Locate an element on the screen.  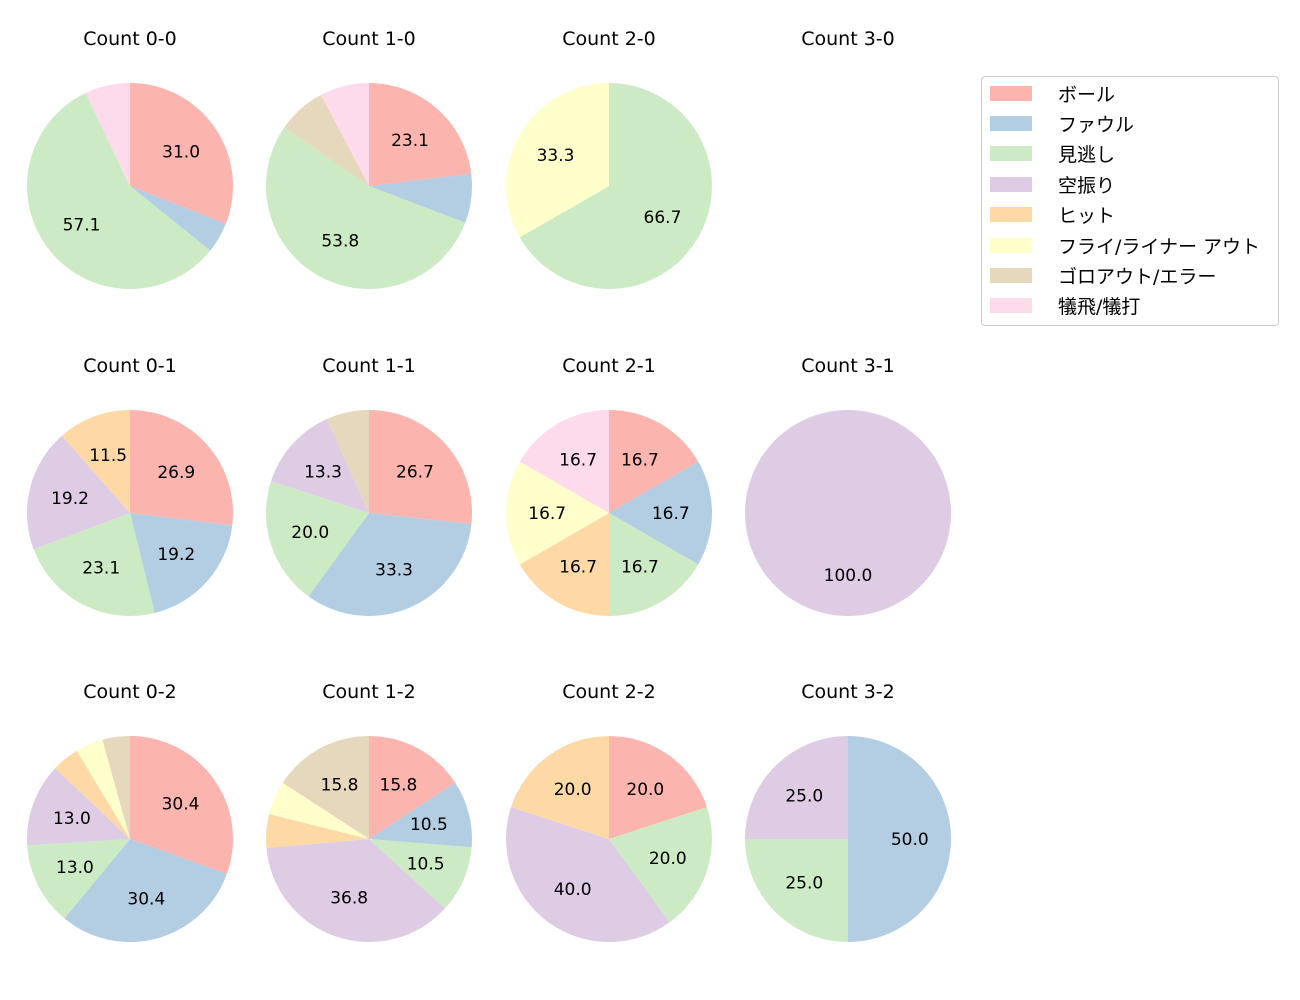
legend-label: 空振り is located at coordinates (1087, 185).